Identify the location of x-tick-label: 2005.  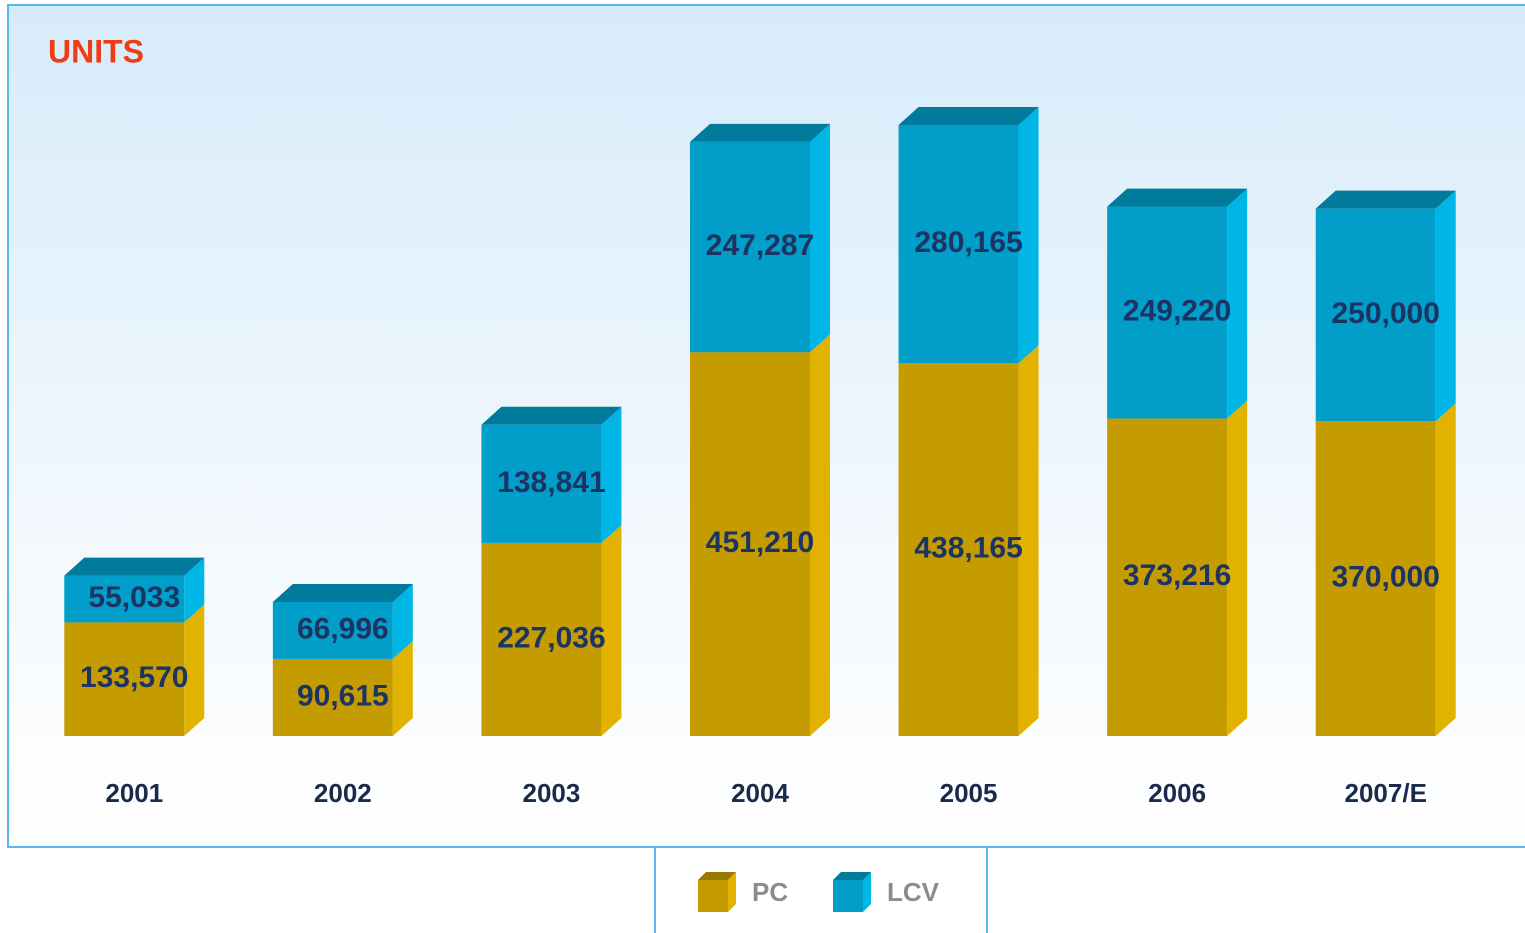
(969, 793).